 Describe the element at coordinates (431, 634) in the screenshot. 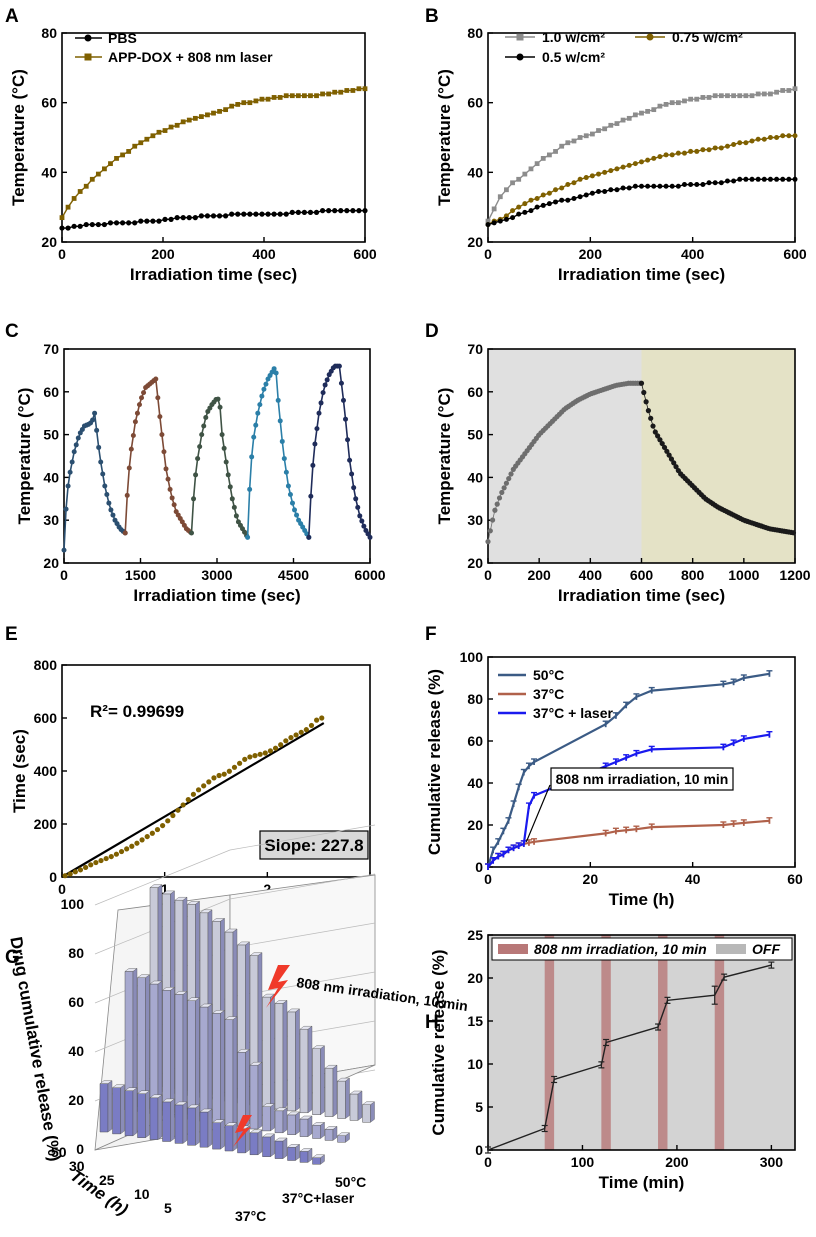

I see `panel-letter: F` at that location.